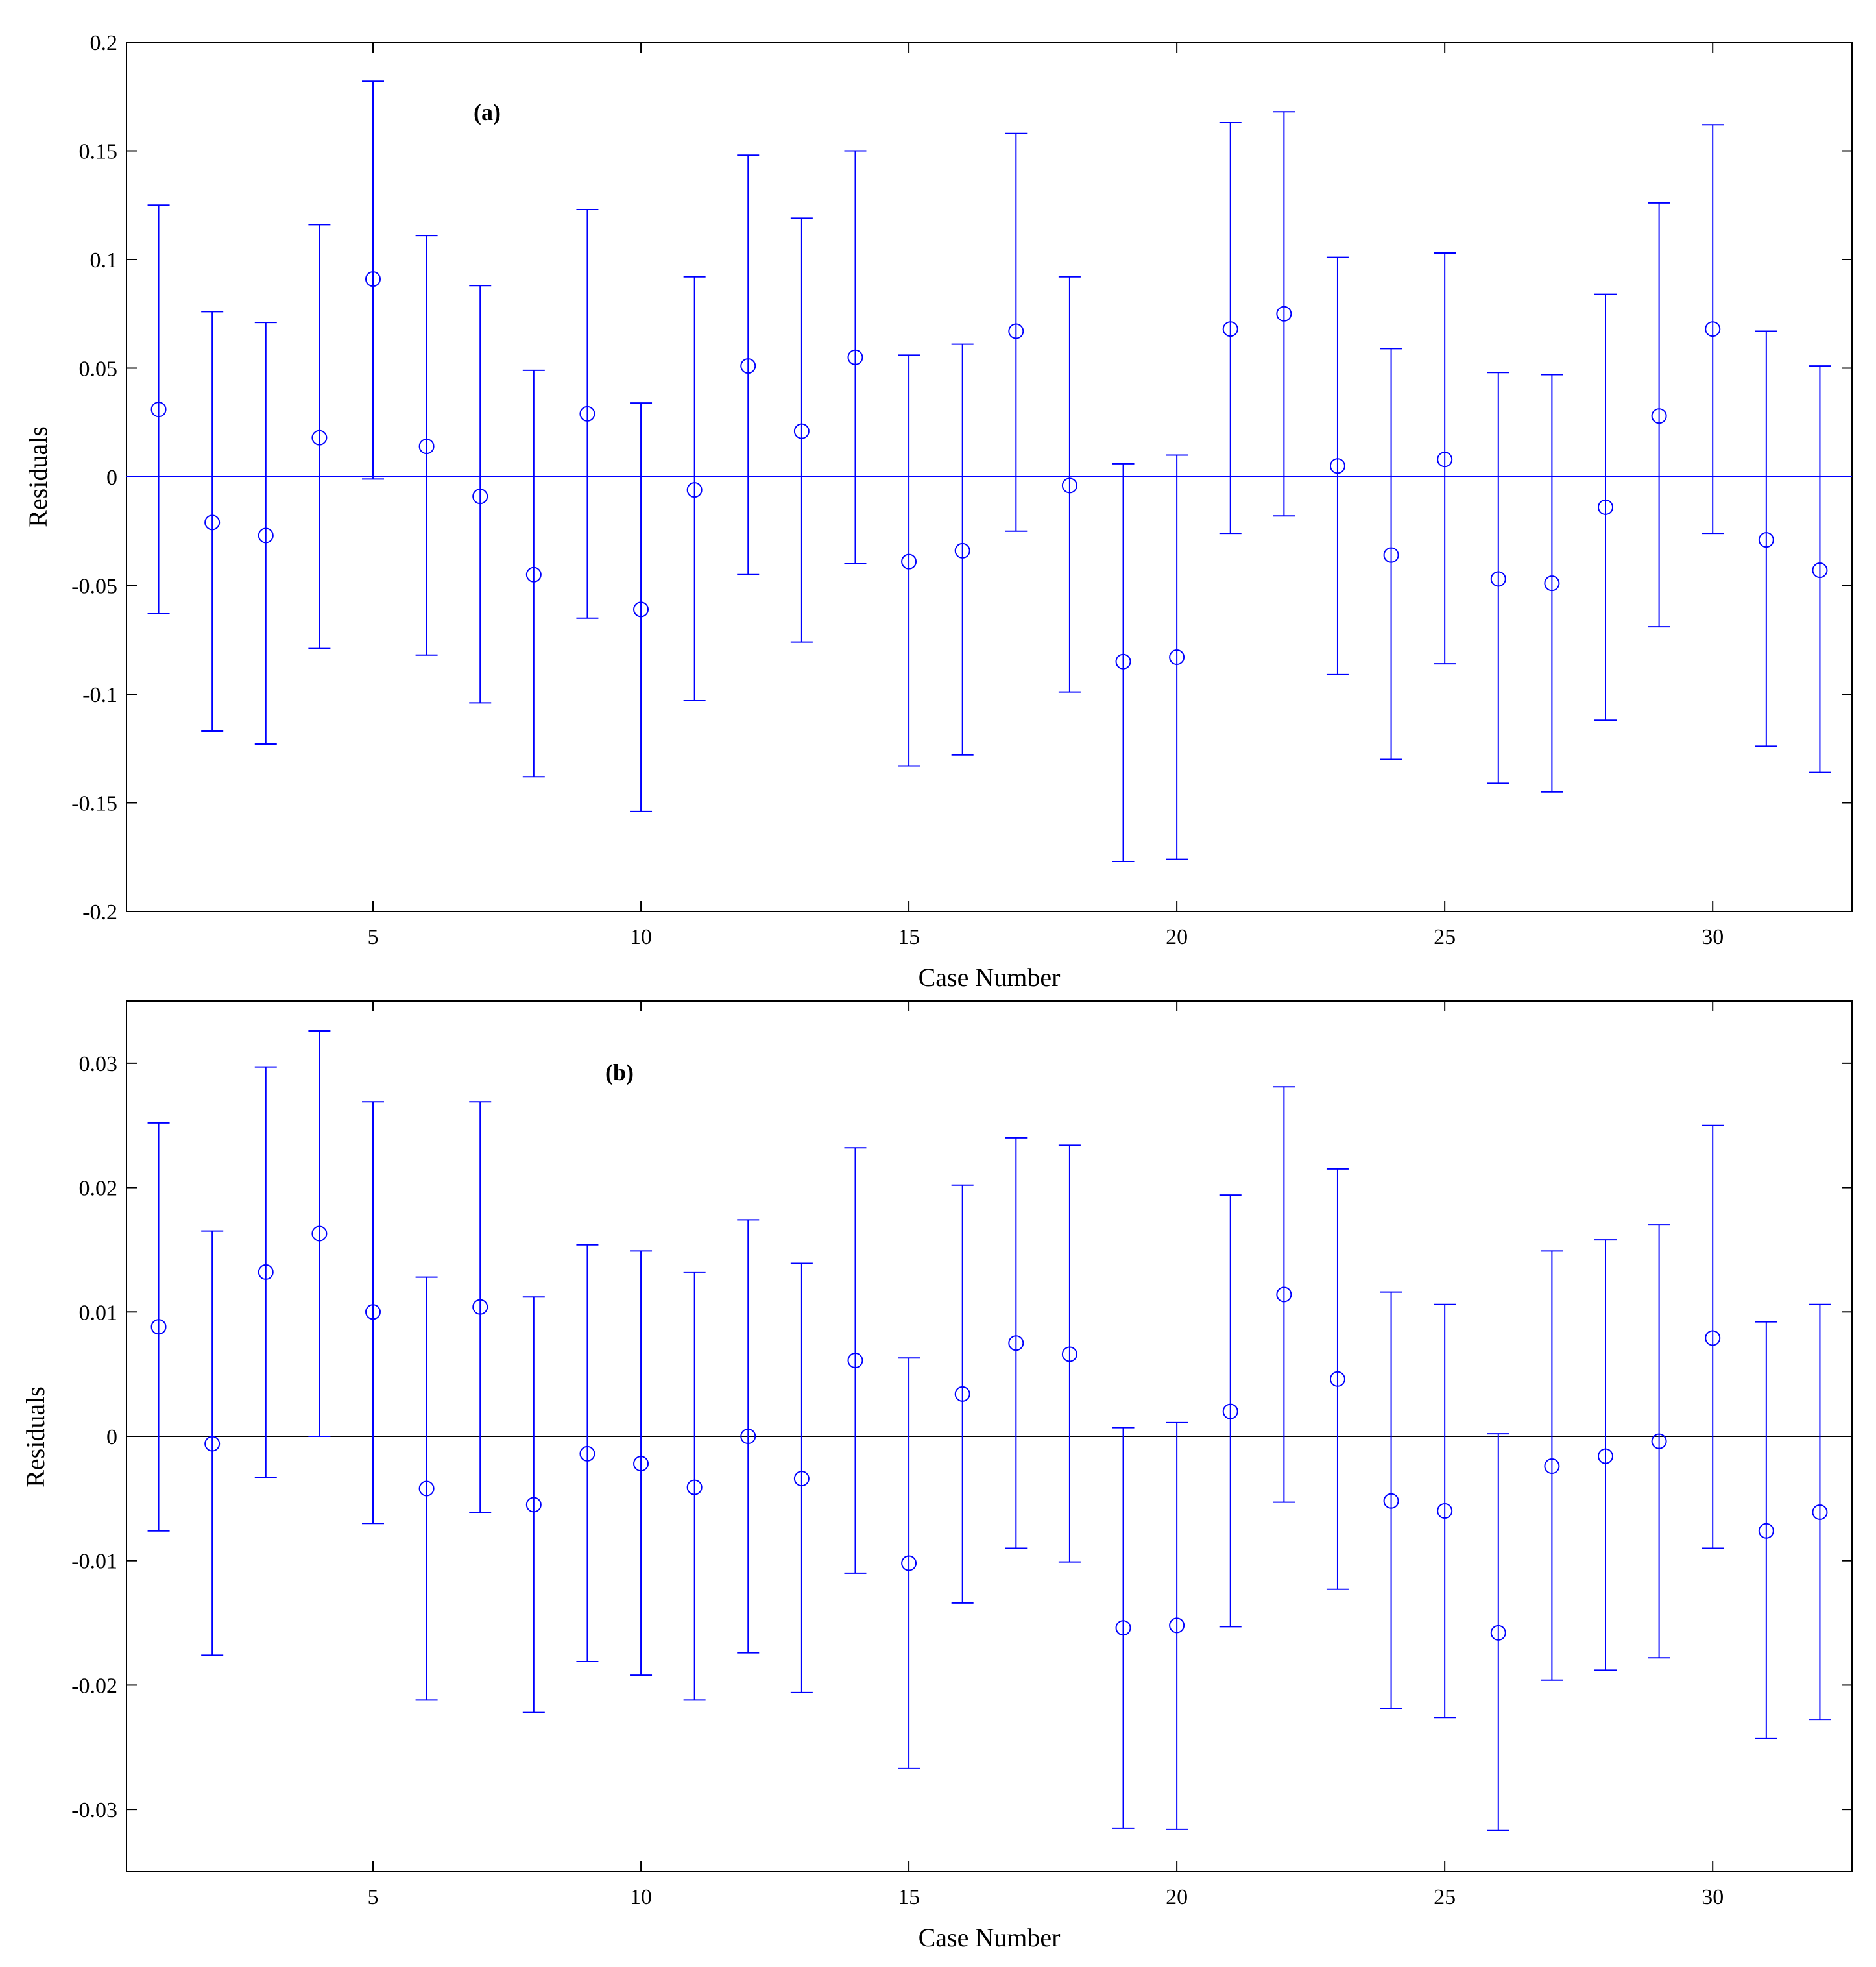 This screenshot has width=1876, height=1967. Describe the element at coordinates (112, 1437) in the screenshot. I see `y-tick-label-b: 0` at that location.